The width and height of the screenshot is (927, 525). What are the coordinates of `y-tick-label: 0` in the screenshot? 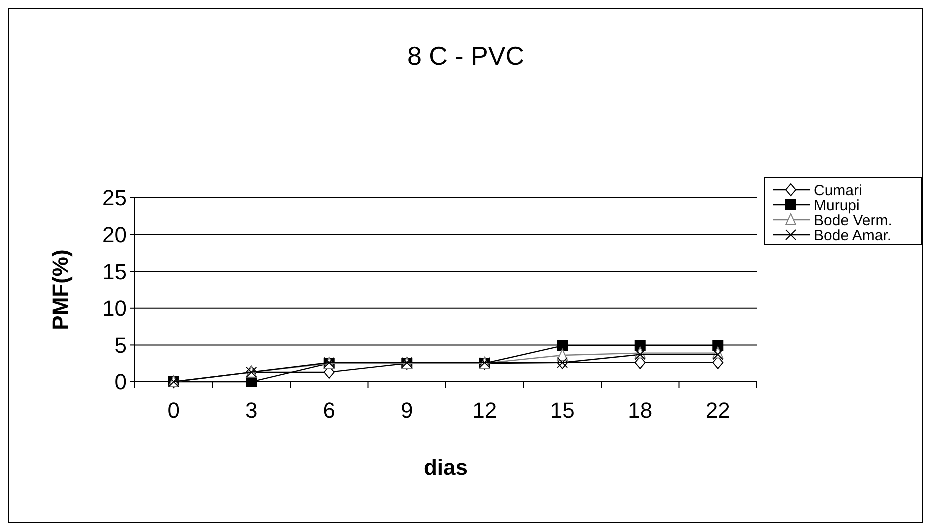 It's located at (120, 382).